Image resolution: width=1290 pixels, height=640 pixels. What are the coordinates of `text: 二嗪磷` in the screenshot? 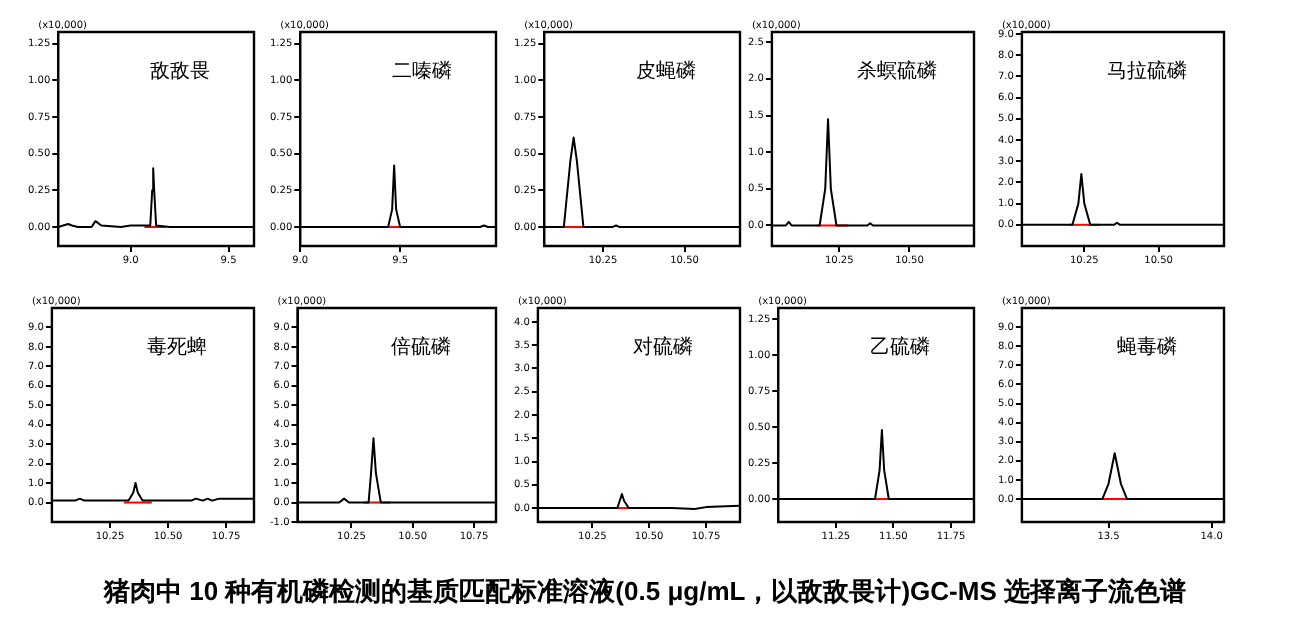 It's located at (421, 71).